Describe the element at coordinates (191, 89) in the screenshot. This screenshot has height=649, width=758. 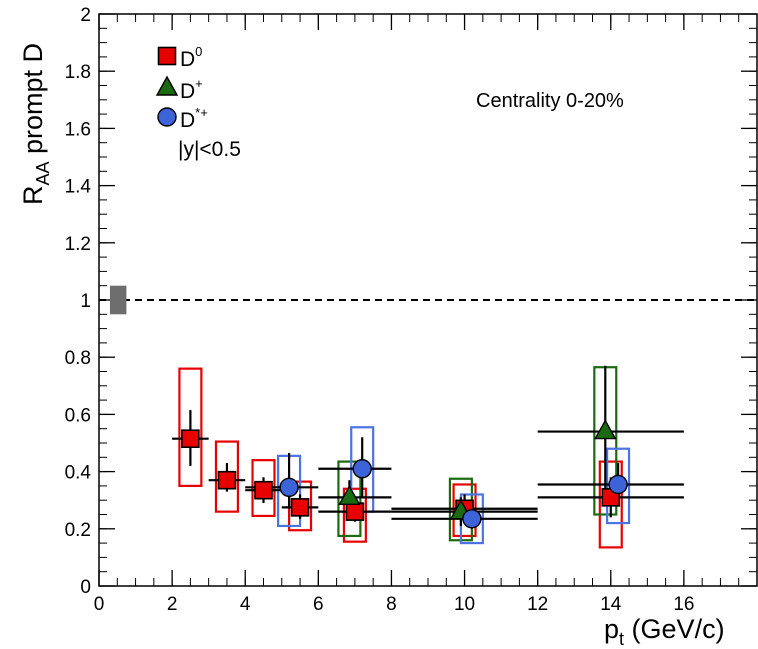
I see `legend-label: D+` at that location.